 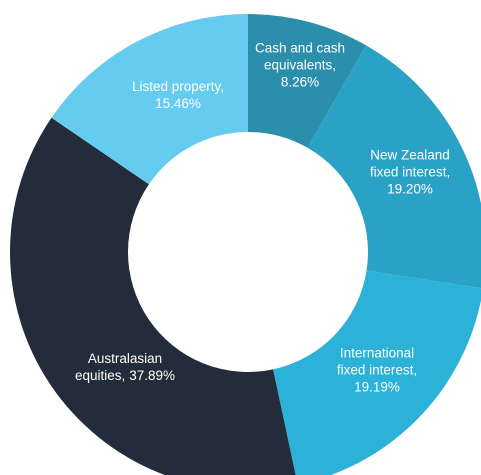 What do you see at coordinates (178, 86) in the screenshot?
I see `category-label: Listed property,` at bounding box center [178, 86].